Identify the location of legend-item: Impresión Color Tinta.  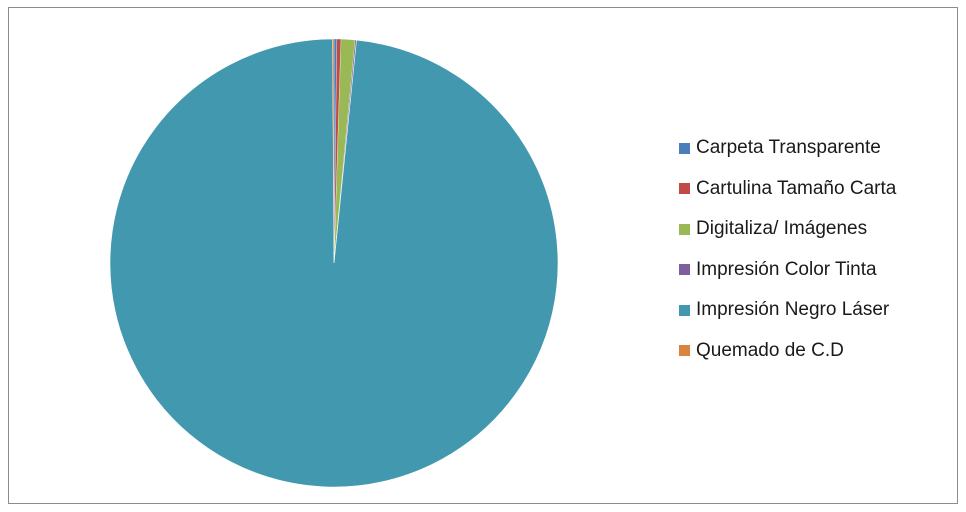
(819, 270).